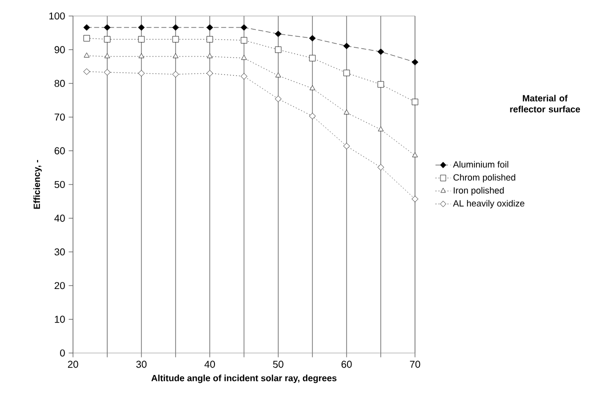 The width and height of the screenshot is (611, 414). What do you see at coordinates (209, 364) in the screenshot?
I see `x-tick-label: 40` at bounding box center [209, 364].